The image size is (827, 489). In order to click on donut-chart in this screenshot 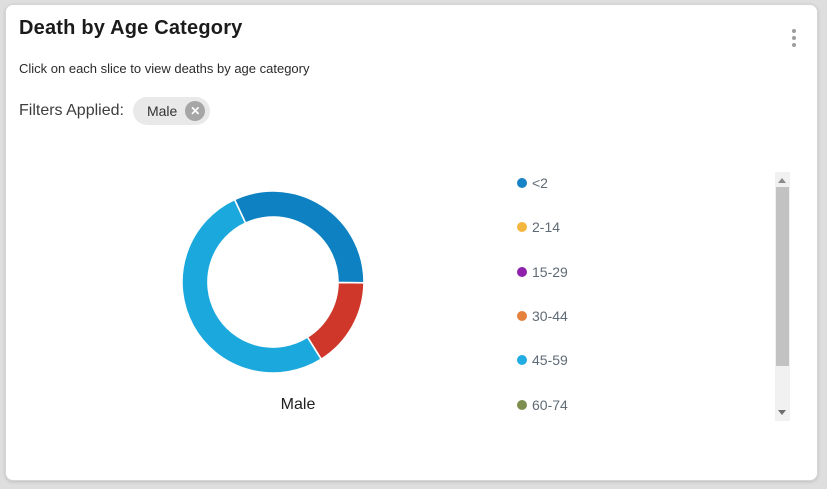, I will do `click(273, 282)`.